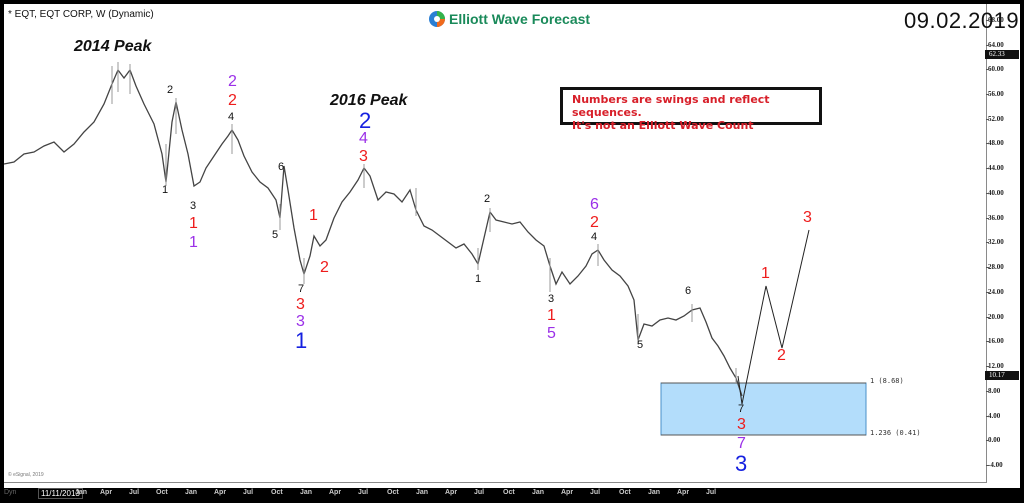 The width and height of the screenshot is (1024, 503). Describe the element at coordinates (995, 292) in the screenshot. I see `y-tick: 24.00` at that location.